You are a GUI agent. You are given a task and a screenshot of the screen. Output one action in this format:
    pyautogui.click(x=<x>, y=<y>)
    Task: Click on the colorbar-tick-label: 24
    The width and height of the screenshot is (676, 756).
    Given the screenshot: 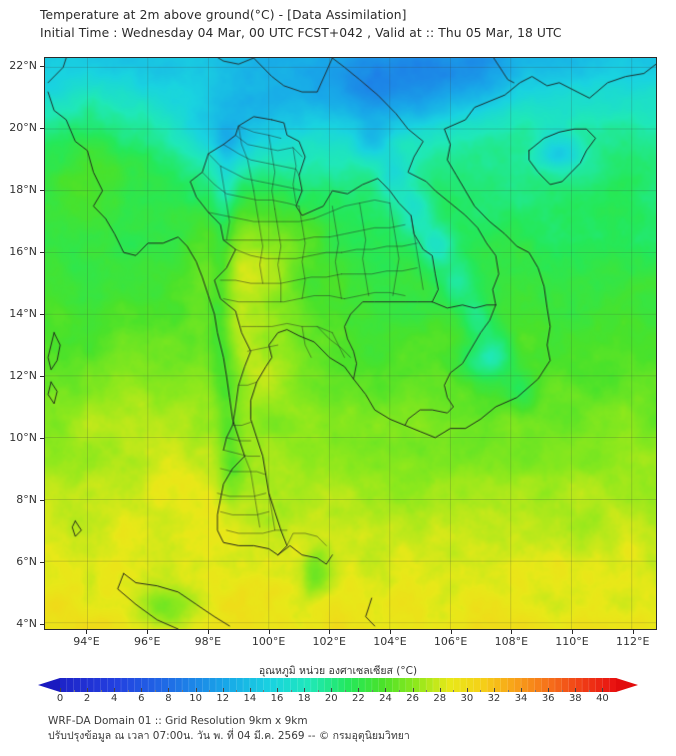 What is the action you would take?
    pyautogui.click(x=385, y=698)
    